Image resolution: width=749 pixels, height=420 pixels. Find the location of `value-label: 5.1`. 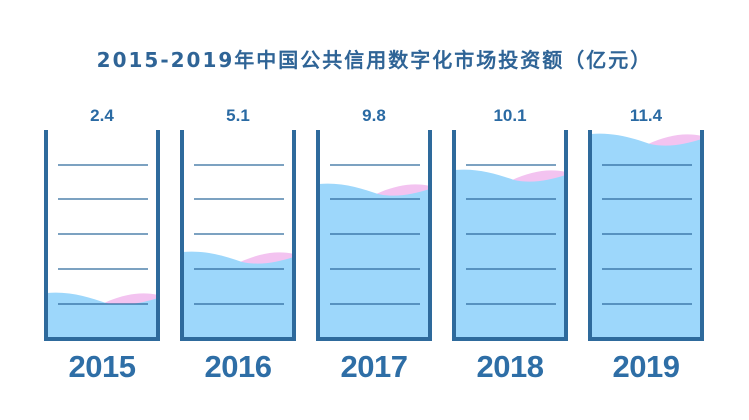

value-label: 5.1 is located at coordinates (238, 115).